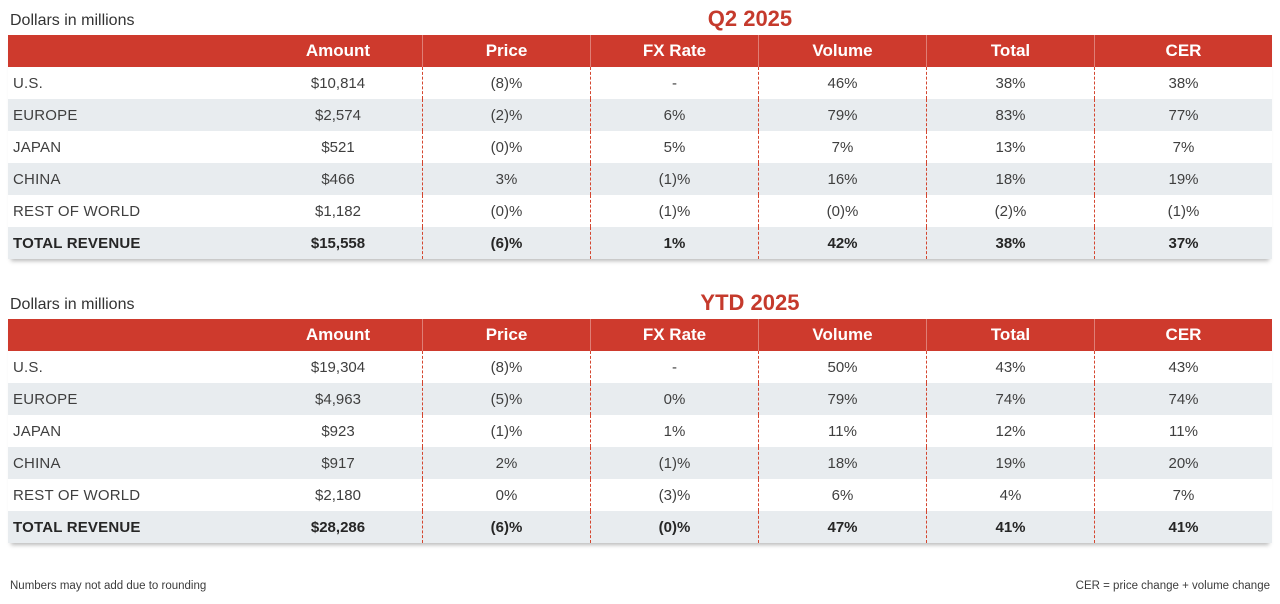 This screenshot has height=604, width=1280. What do you see at coordinates (338, 83) in the screenshot?
I see `cell-value: $10,814` at bounding box center [338, 83].